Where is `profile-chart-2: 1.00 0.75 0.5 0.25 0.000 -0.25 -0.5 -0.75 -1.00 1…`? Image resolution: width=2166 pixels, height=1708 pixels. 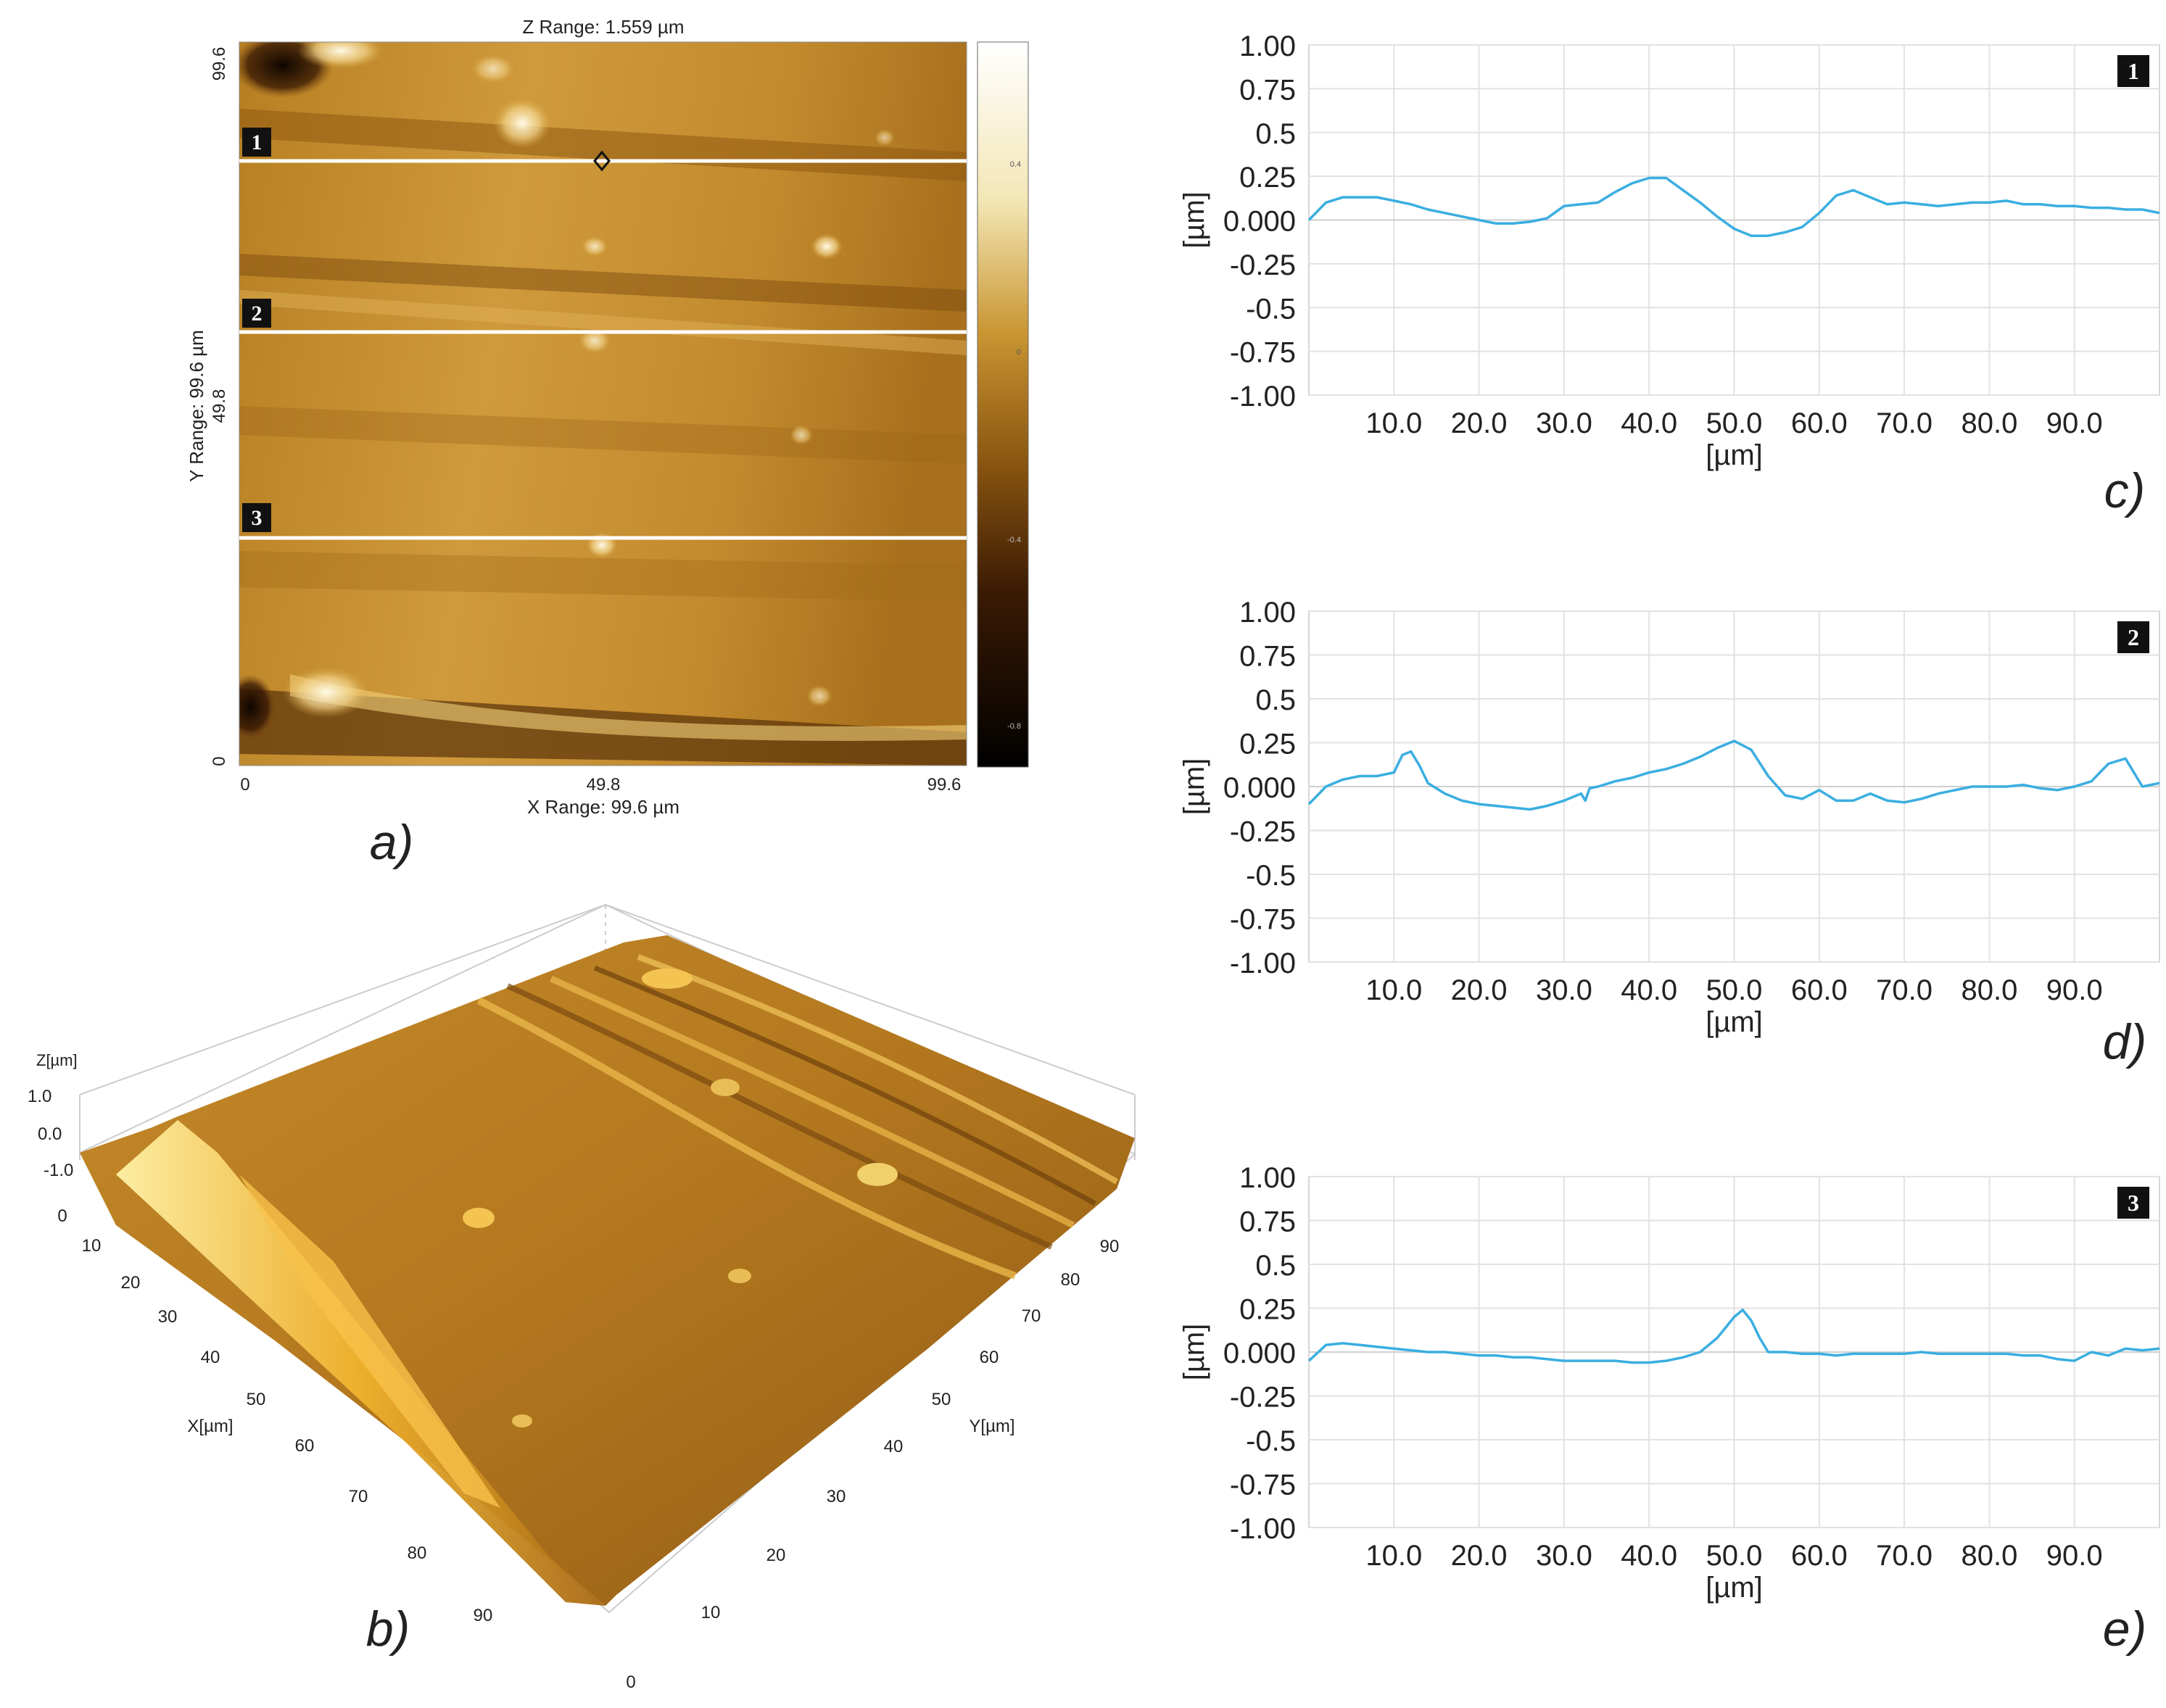
profile-chart-2: 1.00 0.75 0.5 0.25 0.000 -0.25 -0.5 -0.75 -1.00 1… is located at coordinates (1669, 817).